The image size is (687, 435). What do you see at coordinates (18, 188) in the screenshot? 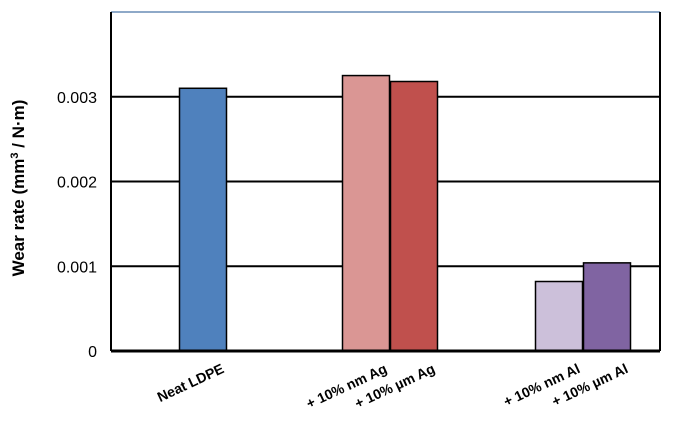
I see `y-axis-title: Wear rate (mm3 / N·m)` at bounding box center [18, 188].